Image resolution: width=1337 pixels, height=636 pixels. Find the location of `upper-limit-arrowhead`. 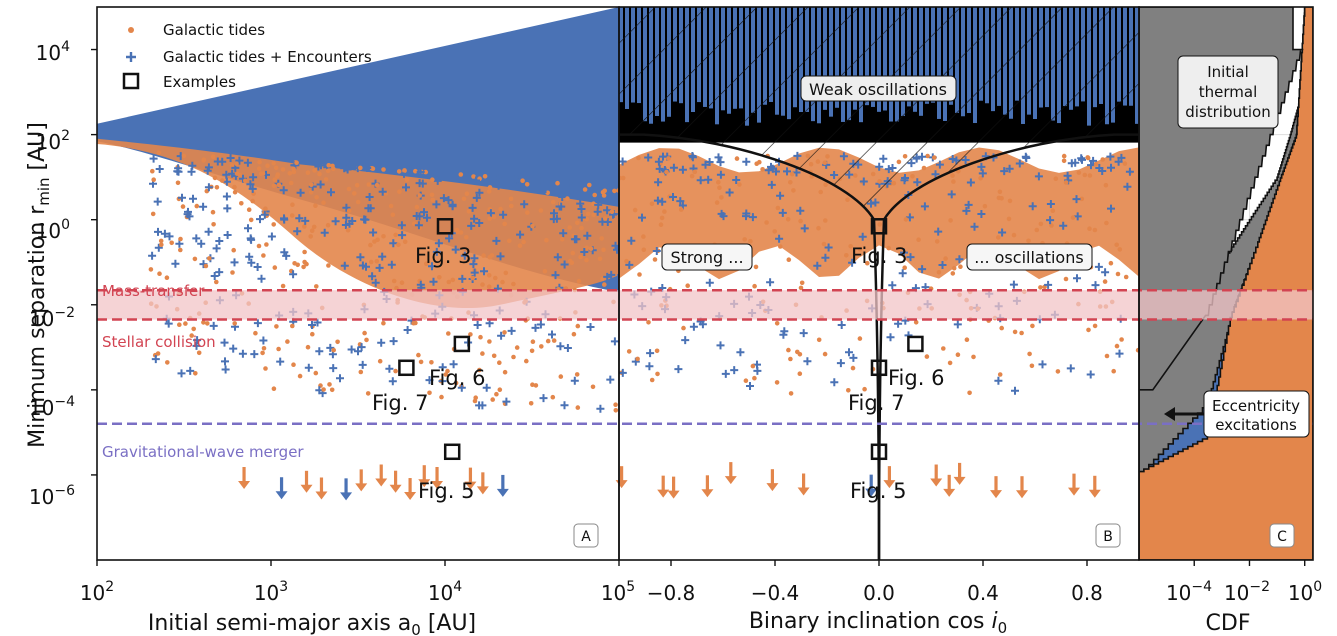

upper-limit-arrowhead is located at coordinates (346, 496).